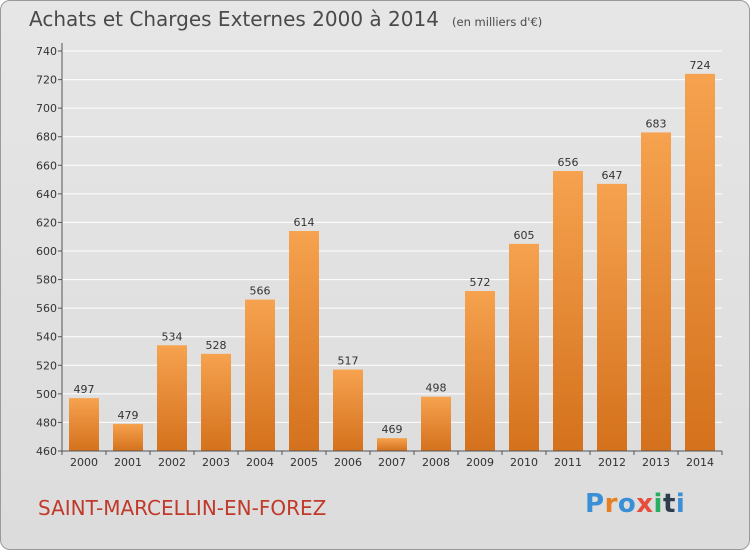 This screenshot has width=750, height=550. I want to click on x-tick-label: 2005, so click(304, 462).